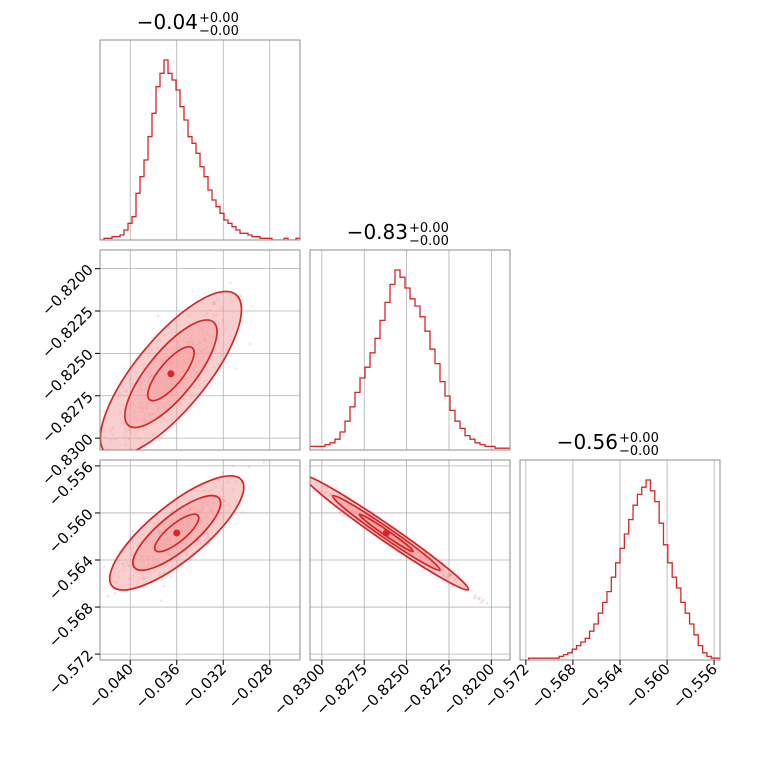 This screenshot has width=760, height=760. Describe the element at coordinates (71, 672) in the screenshot. I see `y-tick-label: −0.572` at that location.